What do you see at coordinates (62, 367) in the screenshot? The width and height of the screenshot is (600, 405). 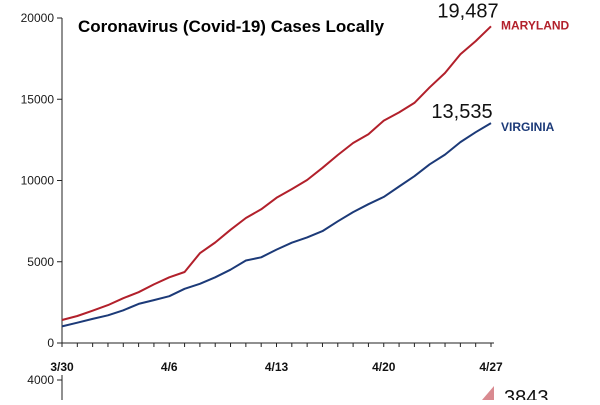 I see `x-tick-label: 3/30` at bounding box center [62, 367].